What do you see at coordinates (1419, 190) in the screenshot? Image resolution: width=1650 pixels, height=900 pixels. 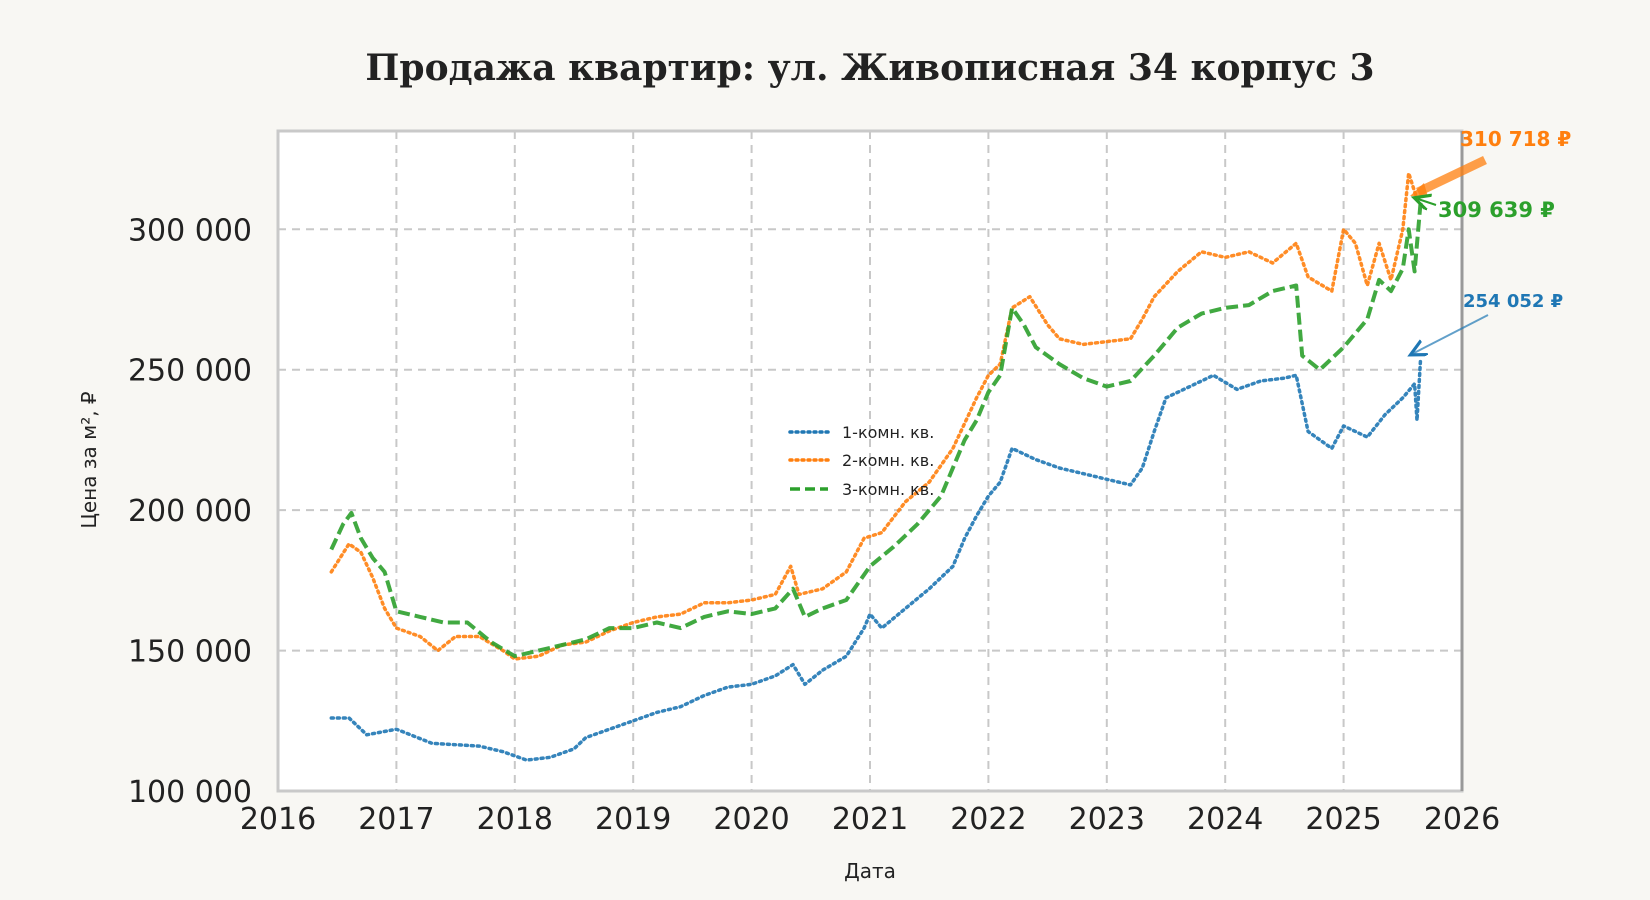 I see `annotation-arrowhead-2room` at bounding box center [1419, 190].